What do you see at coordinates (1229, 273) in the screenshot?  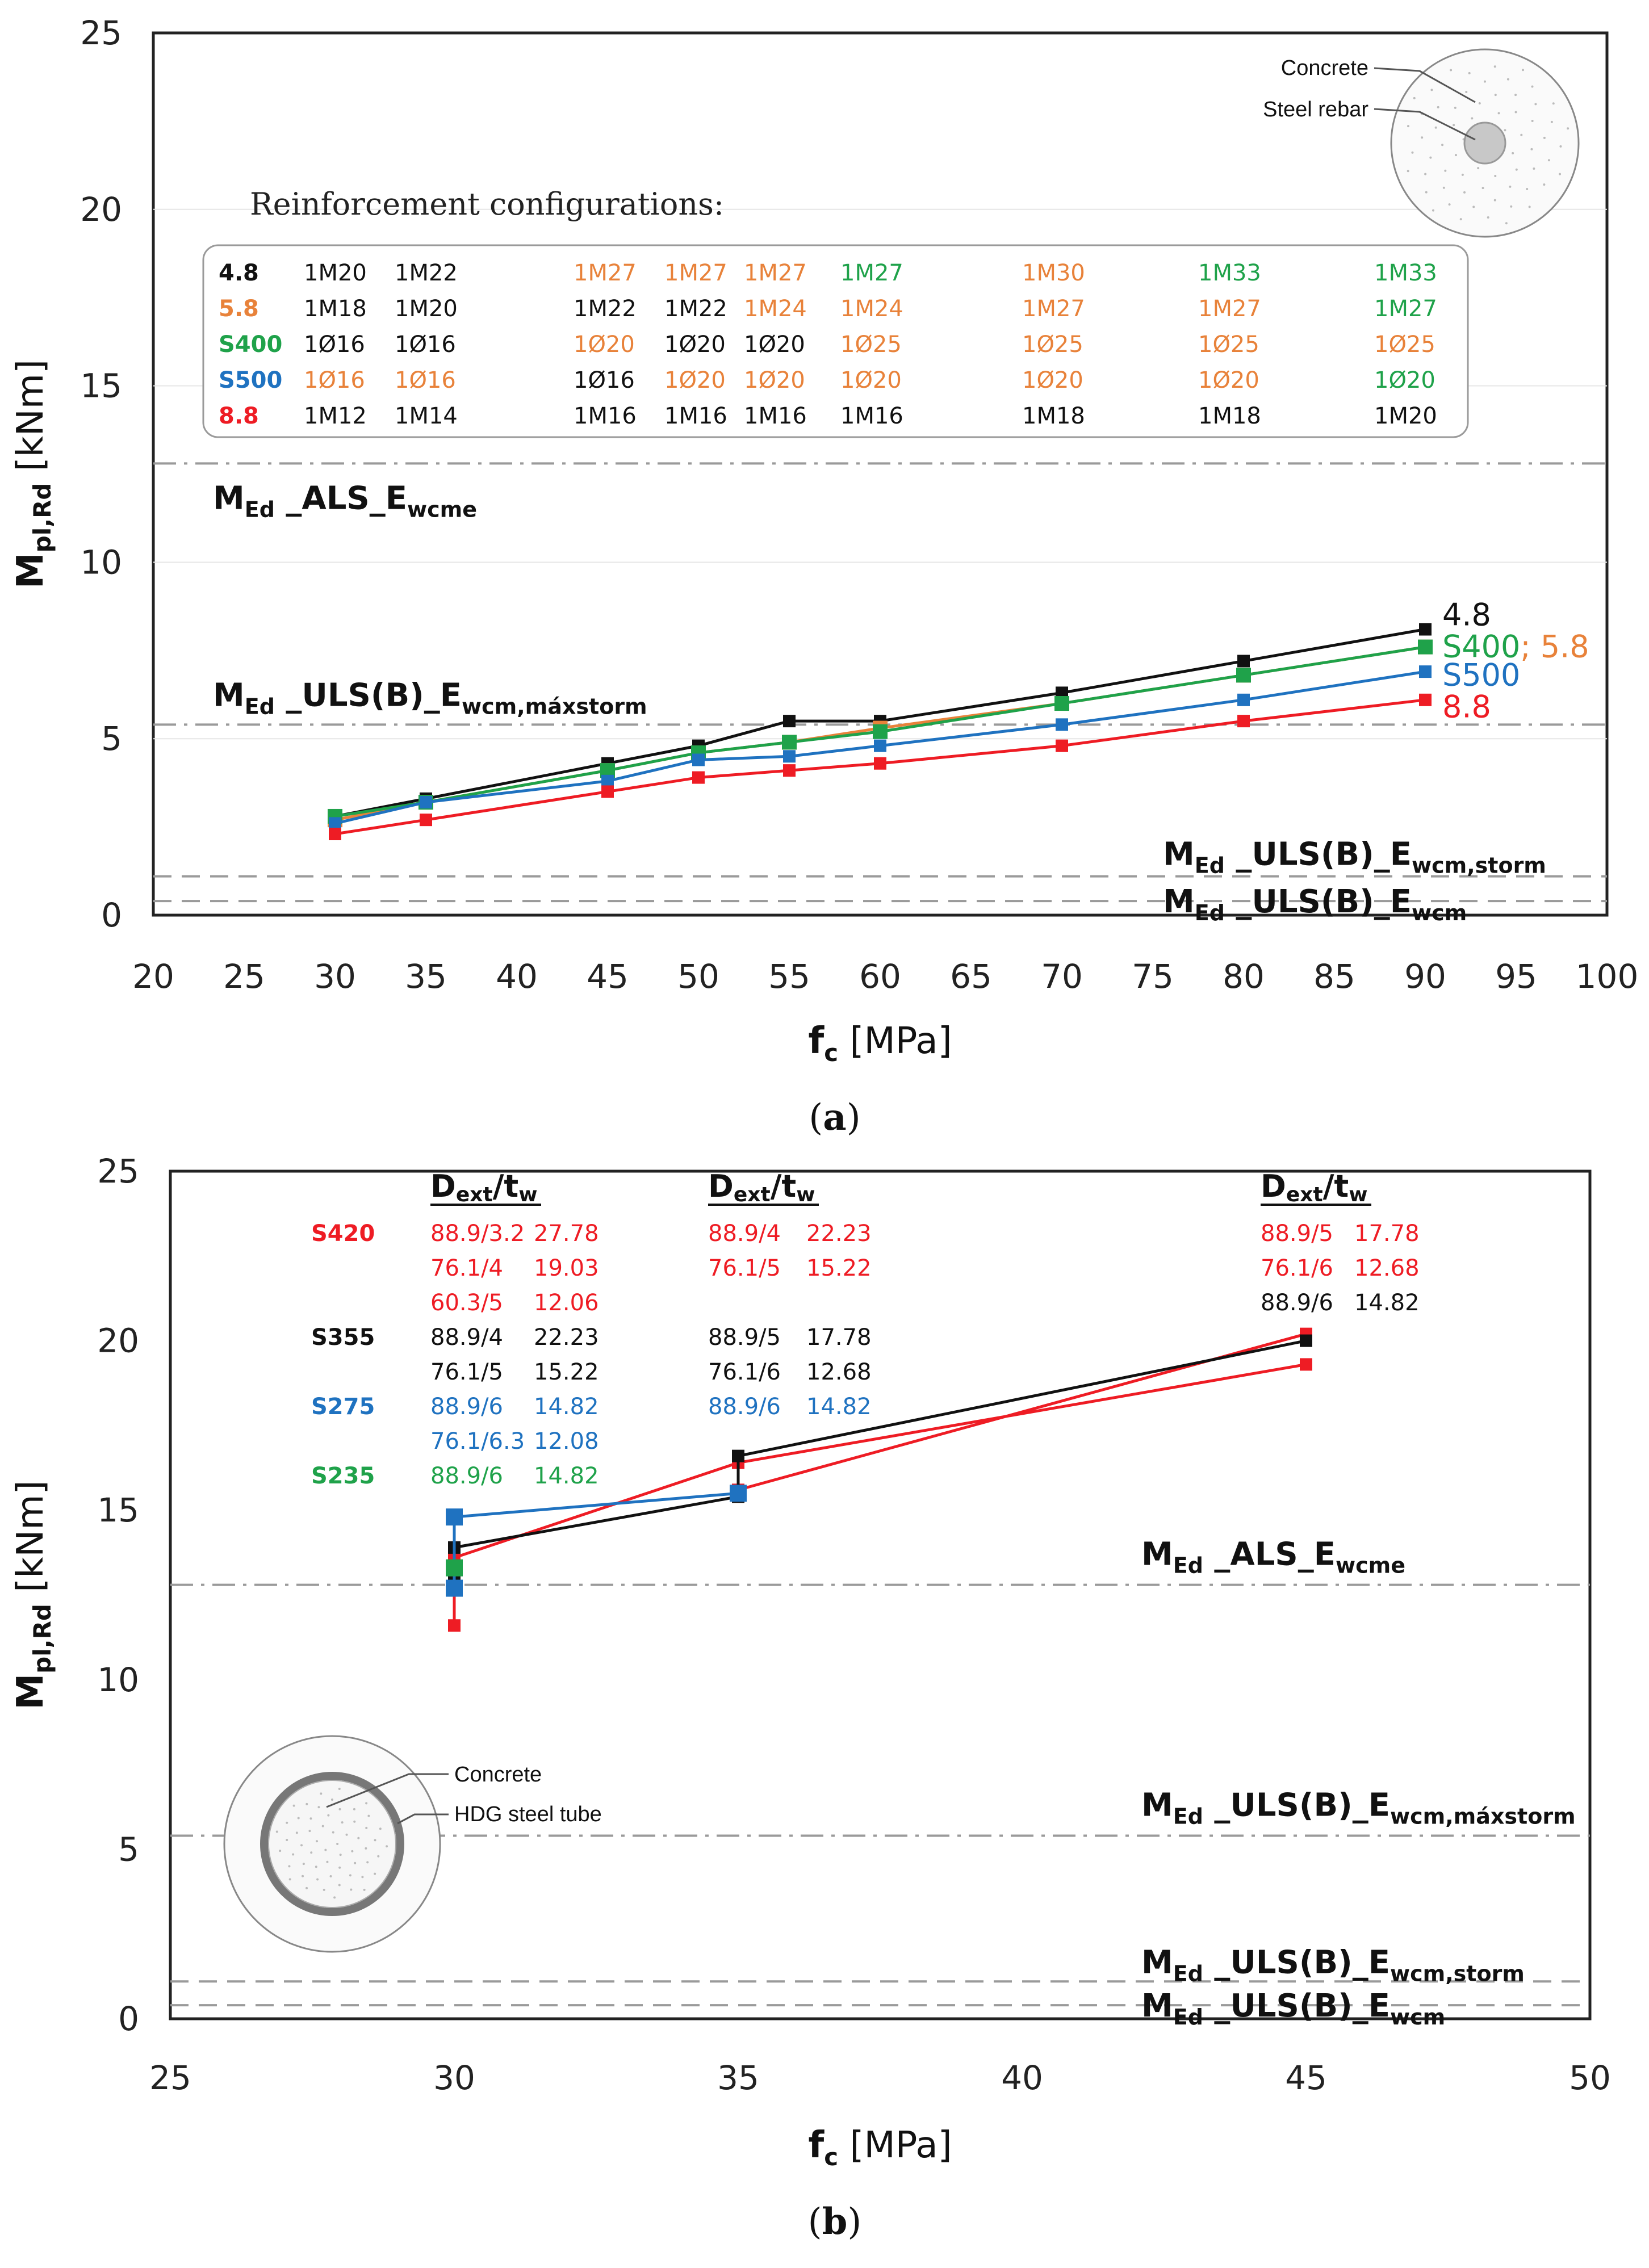 I see `table-cell: 1M33` at bounding box center [1229, 273].